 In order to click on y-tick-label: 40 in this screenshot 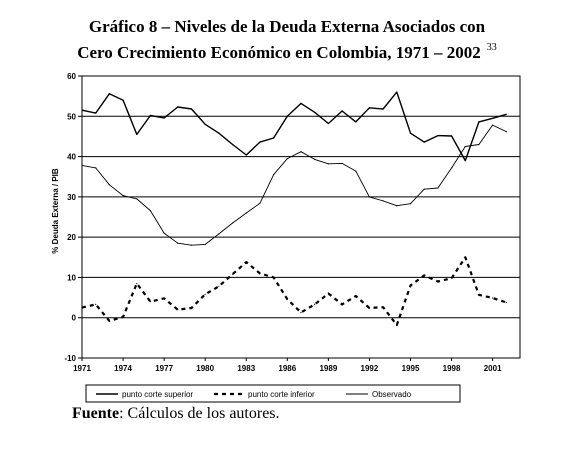, I will do `click(71, 157)`.